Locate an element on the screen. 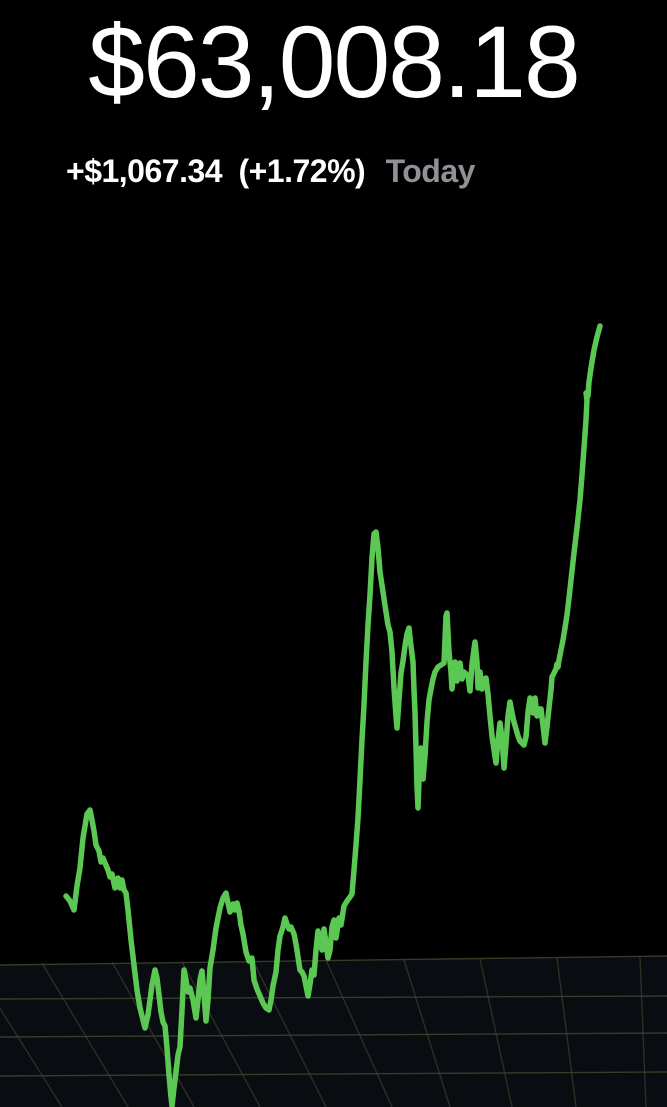 The image size is (667, 1107). change-percent: (+1.72%) is located at coordinates (302, 171).